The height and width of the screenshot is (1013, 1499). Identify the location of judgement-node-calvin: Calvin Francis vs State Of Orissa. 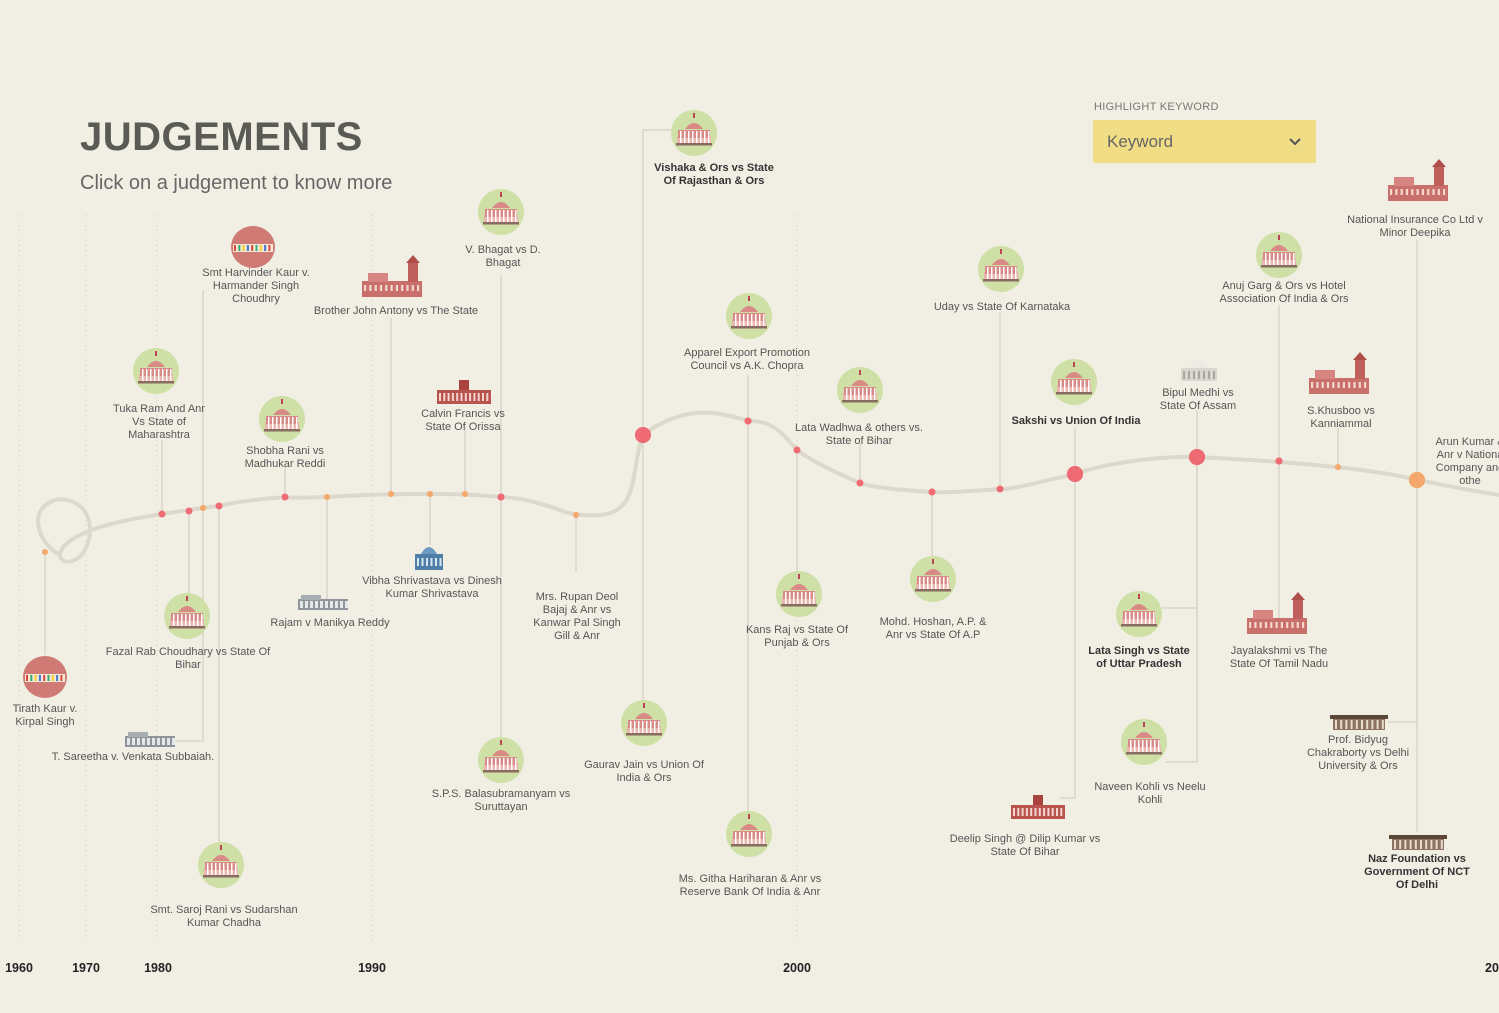
(463, 406).